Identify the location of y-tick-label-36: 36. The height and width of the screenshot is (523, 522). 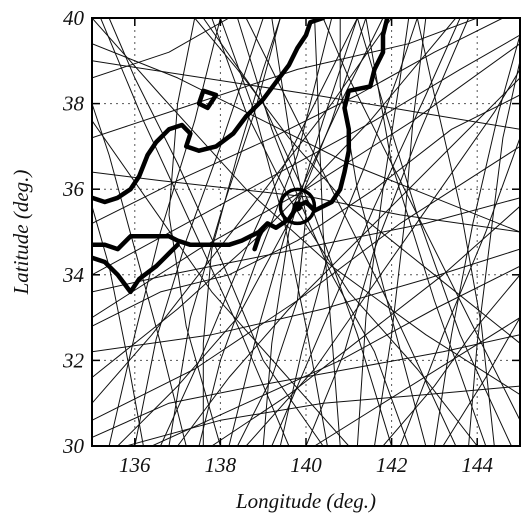
(73, 189).